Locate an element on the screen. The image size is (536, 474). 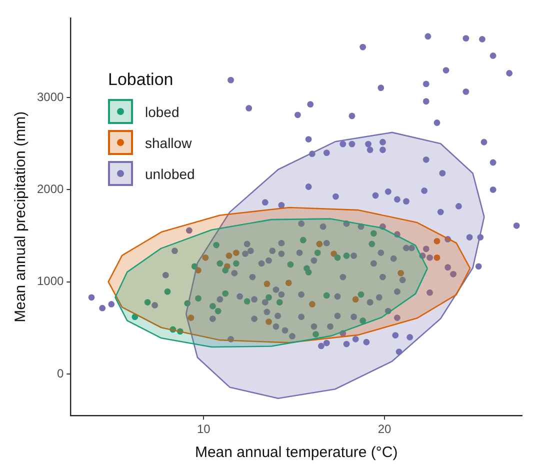
legend-title: Lobation is located at coordinates (141, 80).